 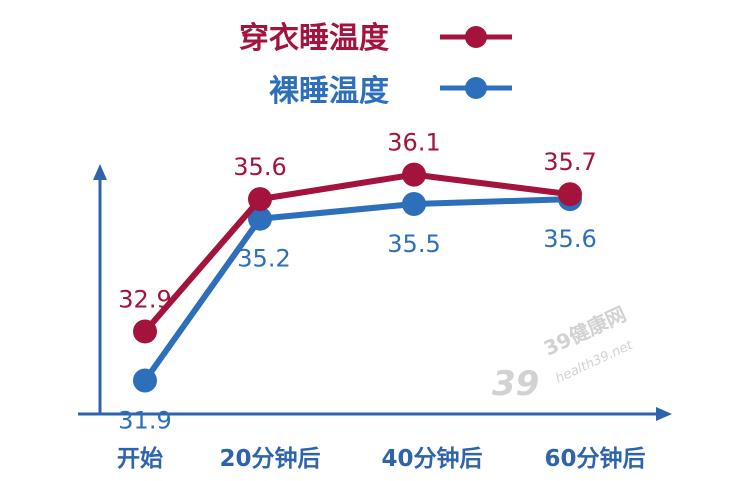 What do you see at coordinates (431, 459) in the screenshot?
I see `x-tick-label: 40分钟后` at bounding box center [431, 459].